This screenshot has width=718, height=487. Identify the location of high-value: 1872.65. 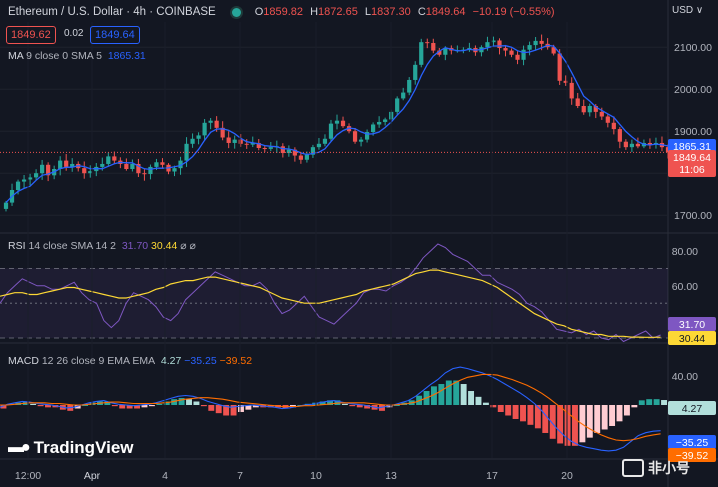
(338, 12).